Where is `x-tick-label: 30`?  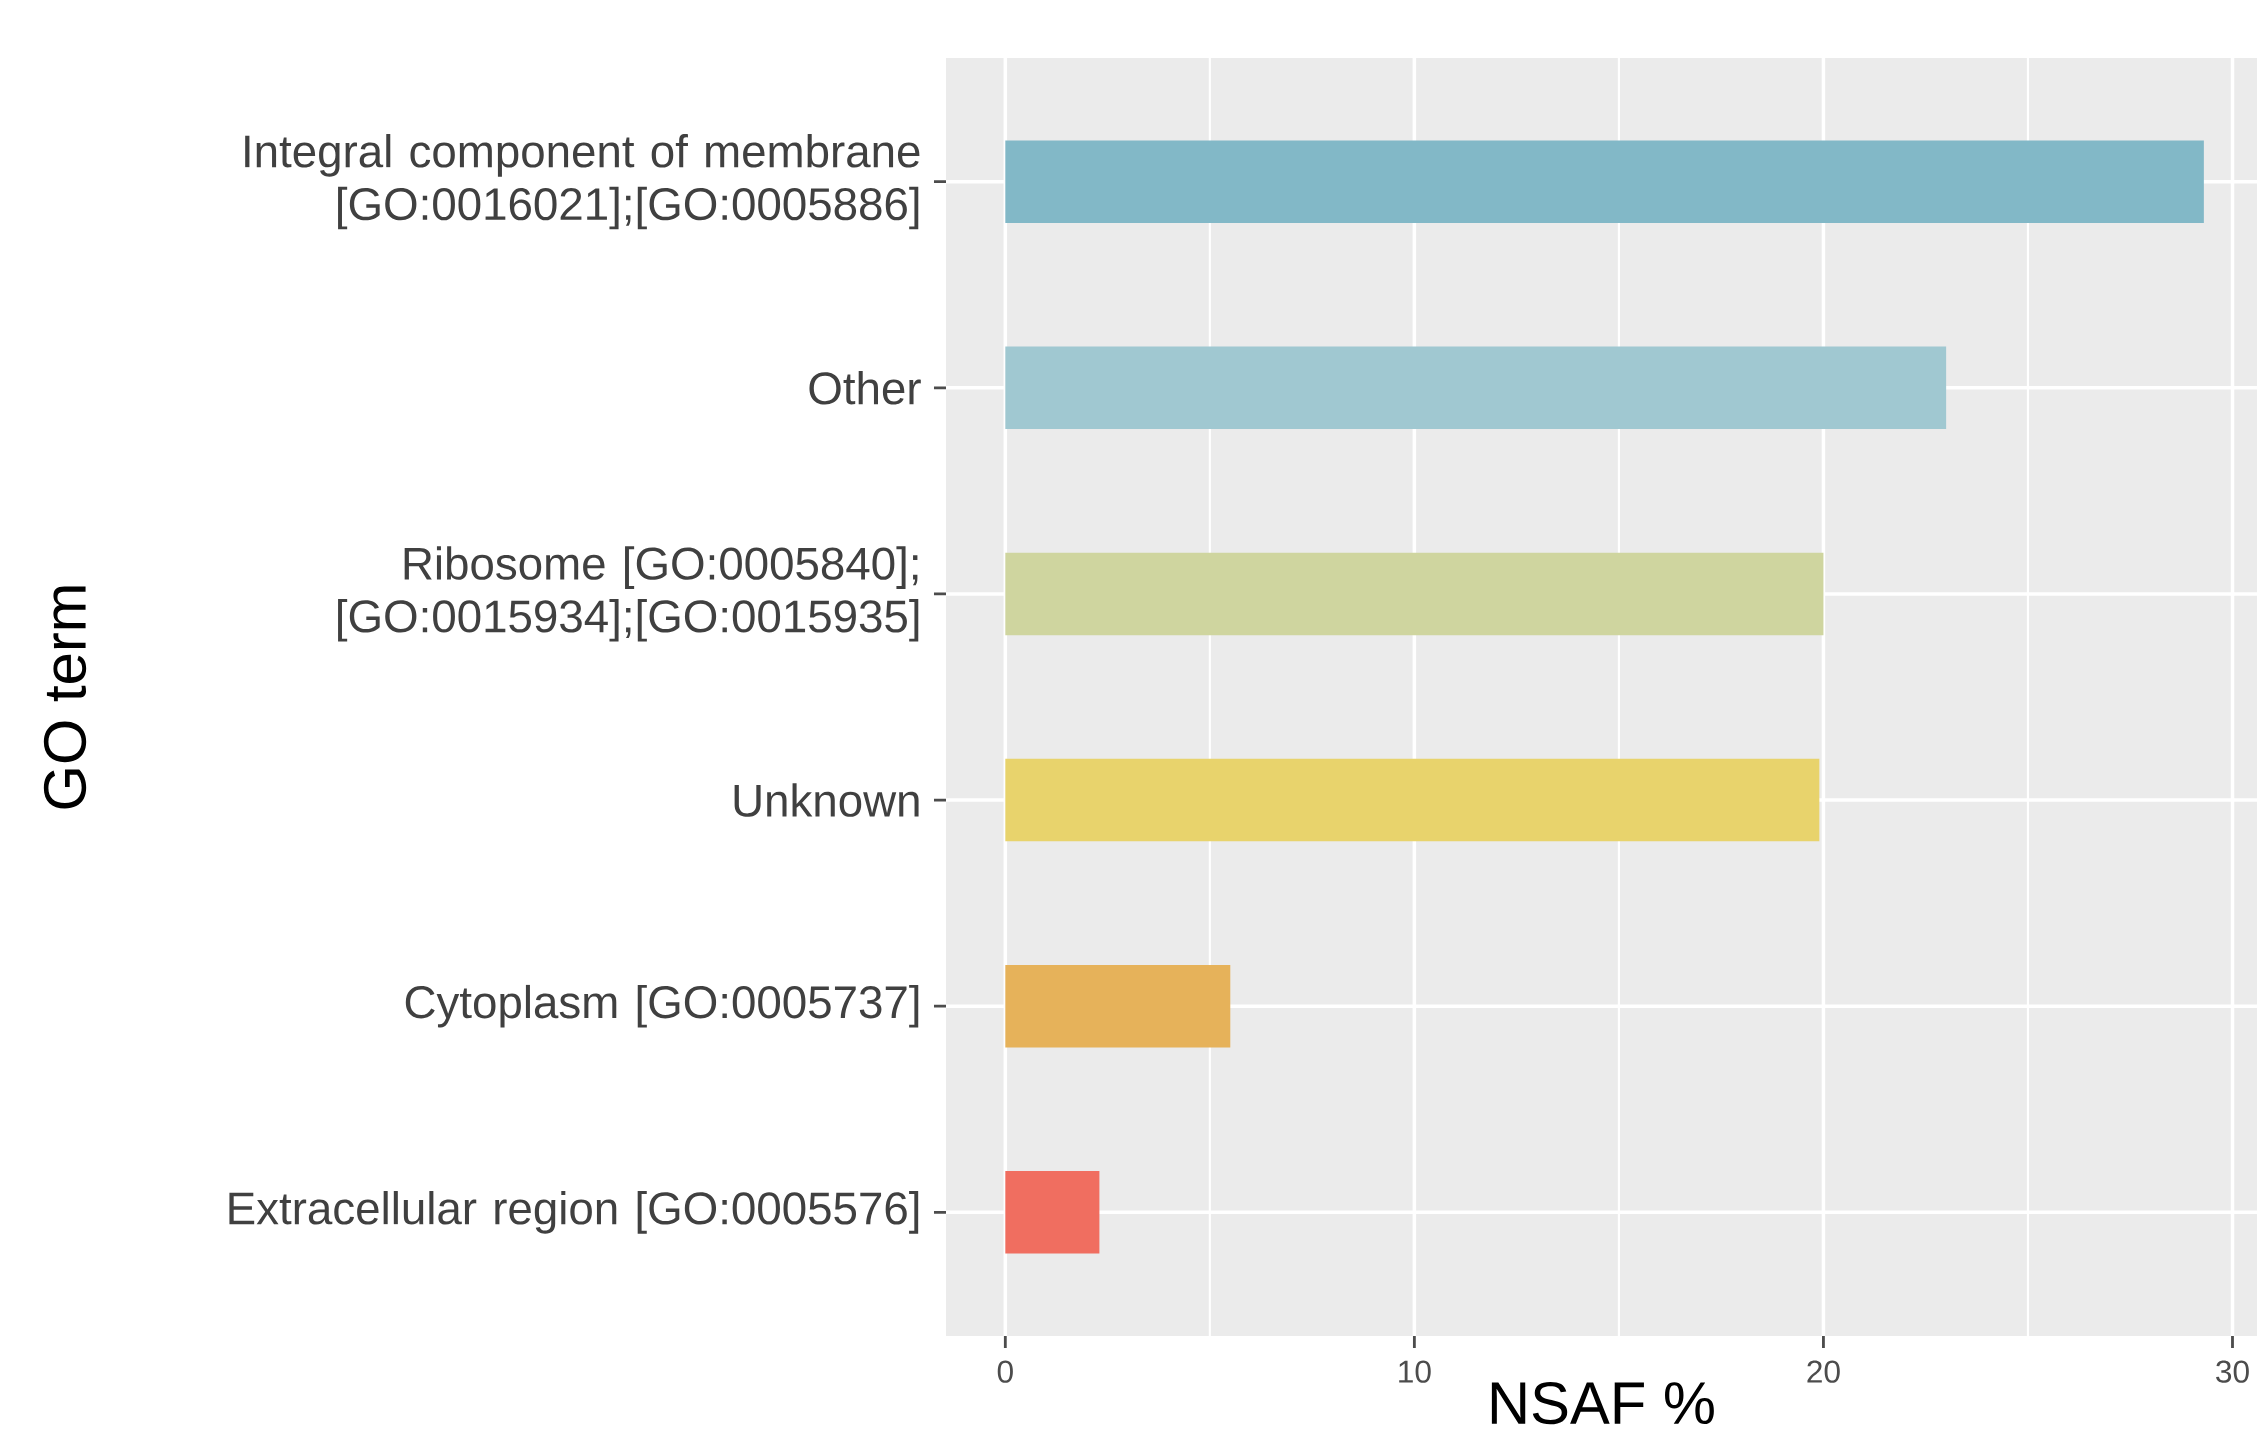 x-tick-label: 30 is located at coordinates (2232, 1371).